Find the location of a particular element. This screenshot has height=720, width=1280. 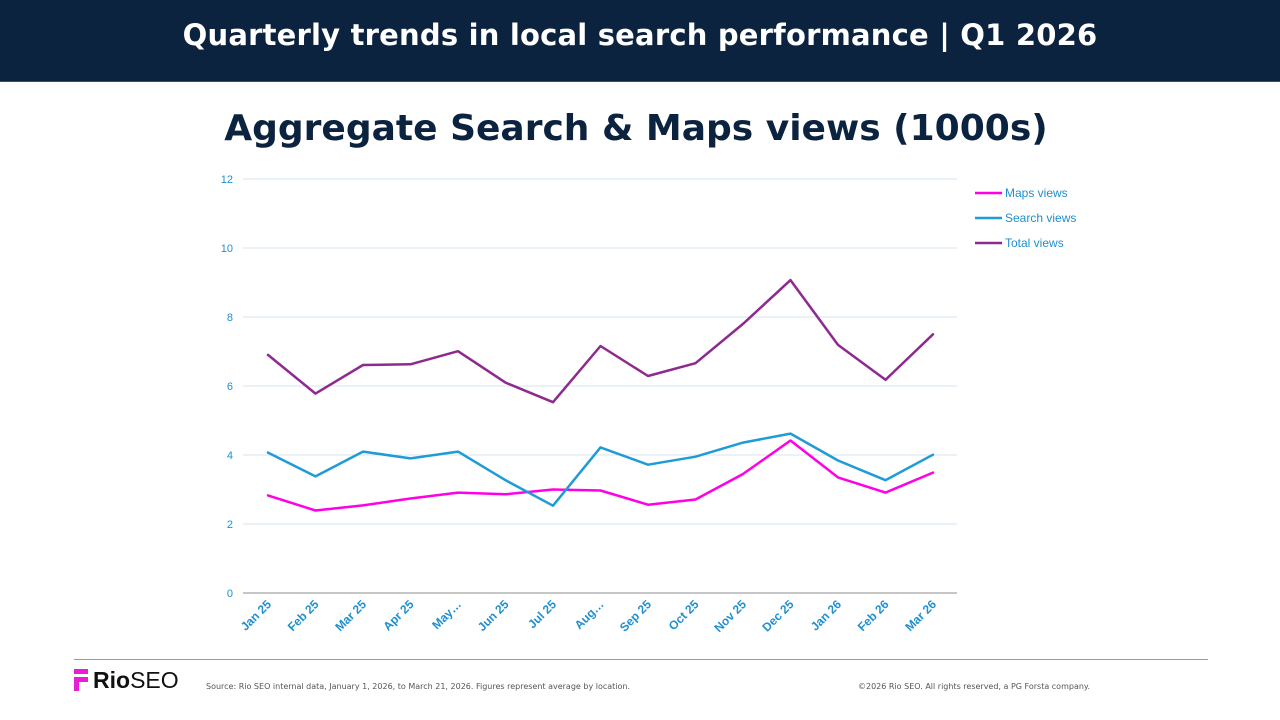

x-tick-label: Feb 25 is located at coordinates (303, 615).